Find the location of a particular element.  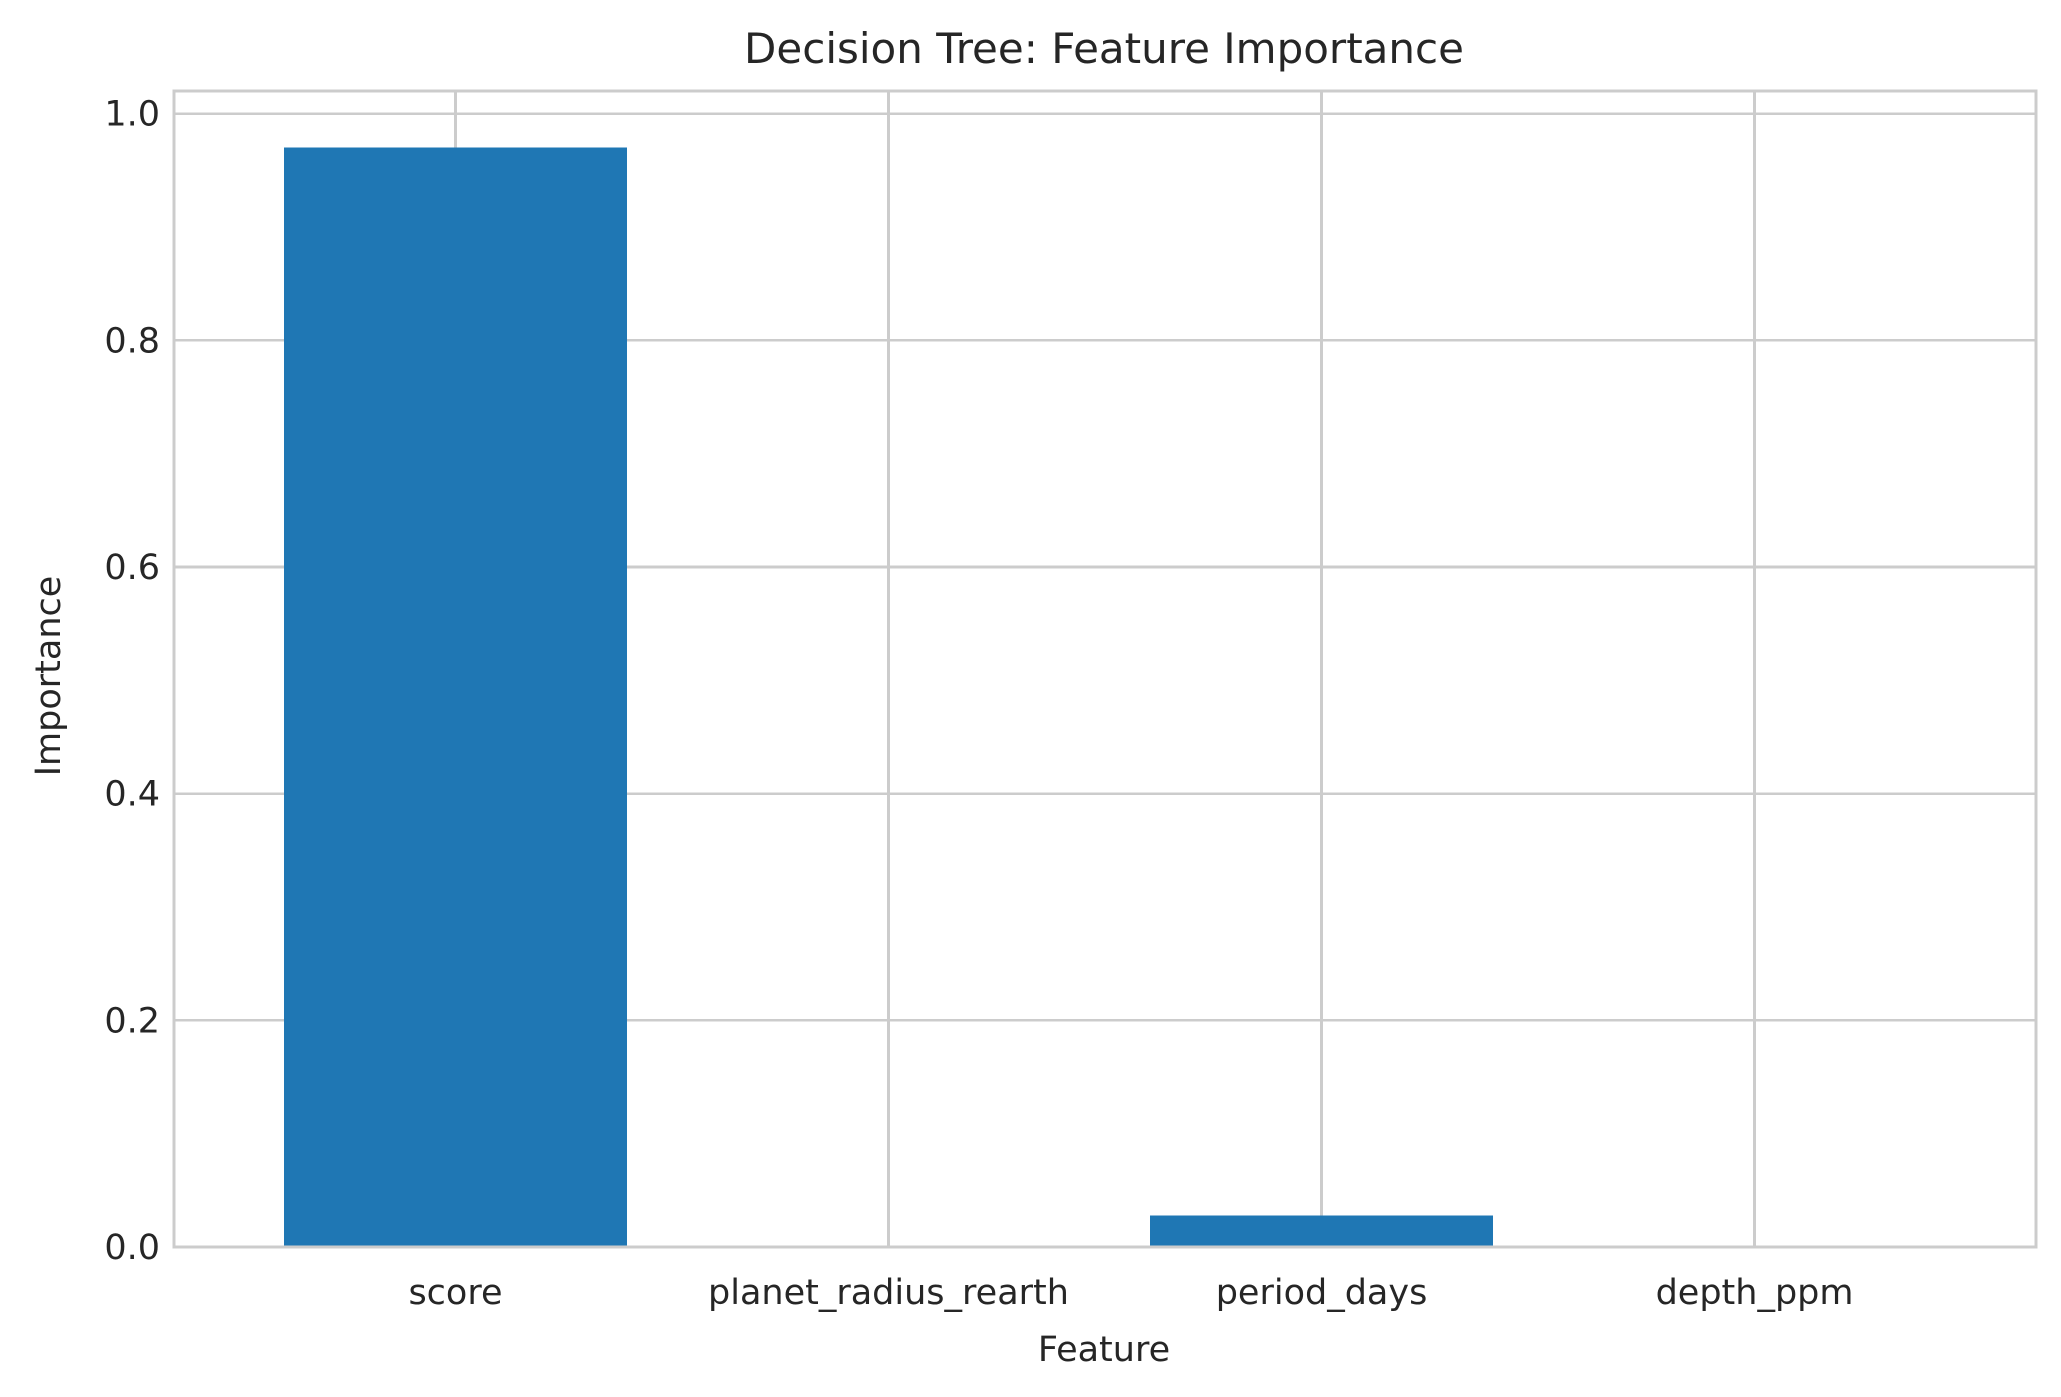

x-tick-label: period_days is located at coordinates (1322, 1293).